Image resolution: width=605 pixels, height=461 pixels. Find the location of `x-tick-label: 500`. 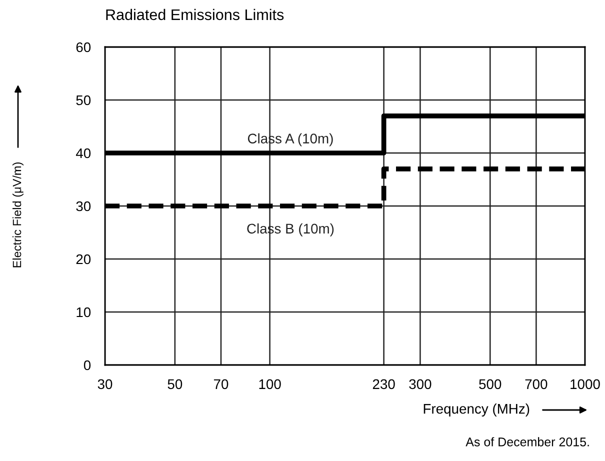

x-tick-label: 500 is located at coordinates (490, 384).